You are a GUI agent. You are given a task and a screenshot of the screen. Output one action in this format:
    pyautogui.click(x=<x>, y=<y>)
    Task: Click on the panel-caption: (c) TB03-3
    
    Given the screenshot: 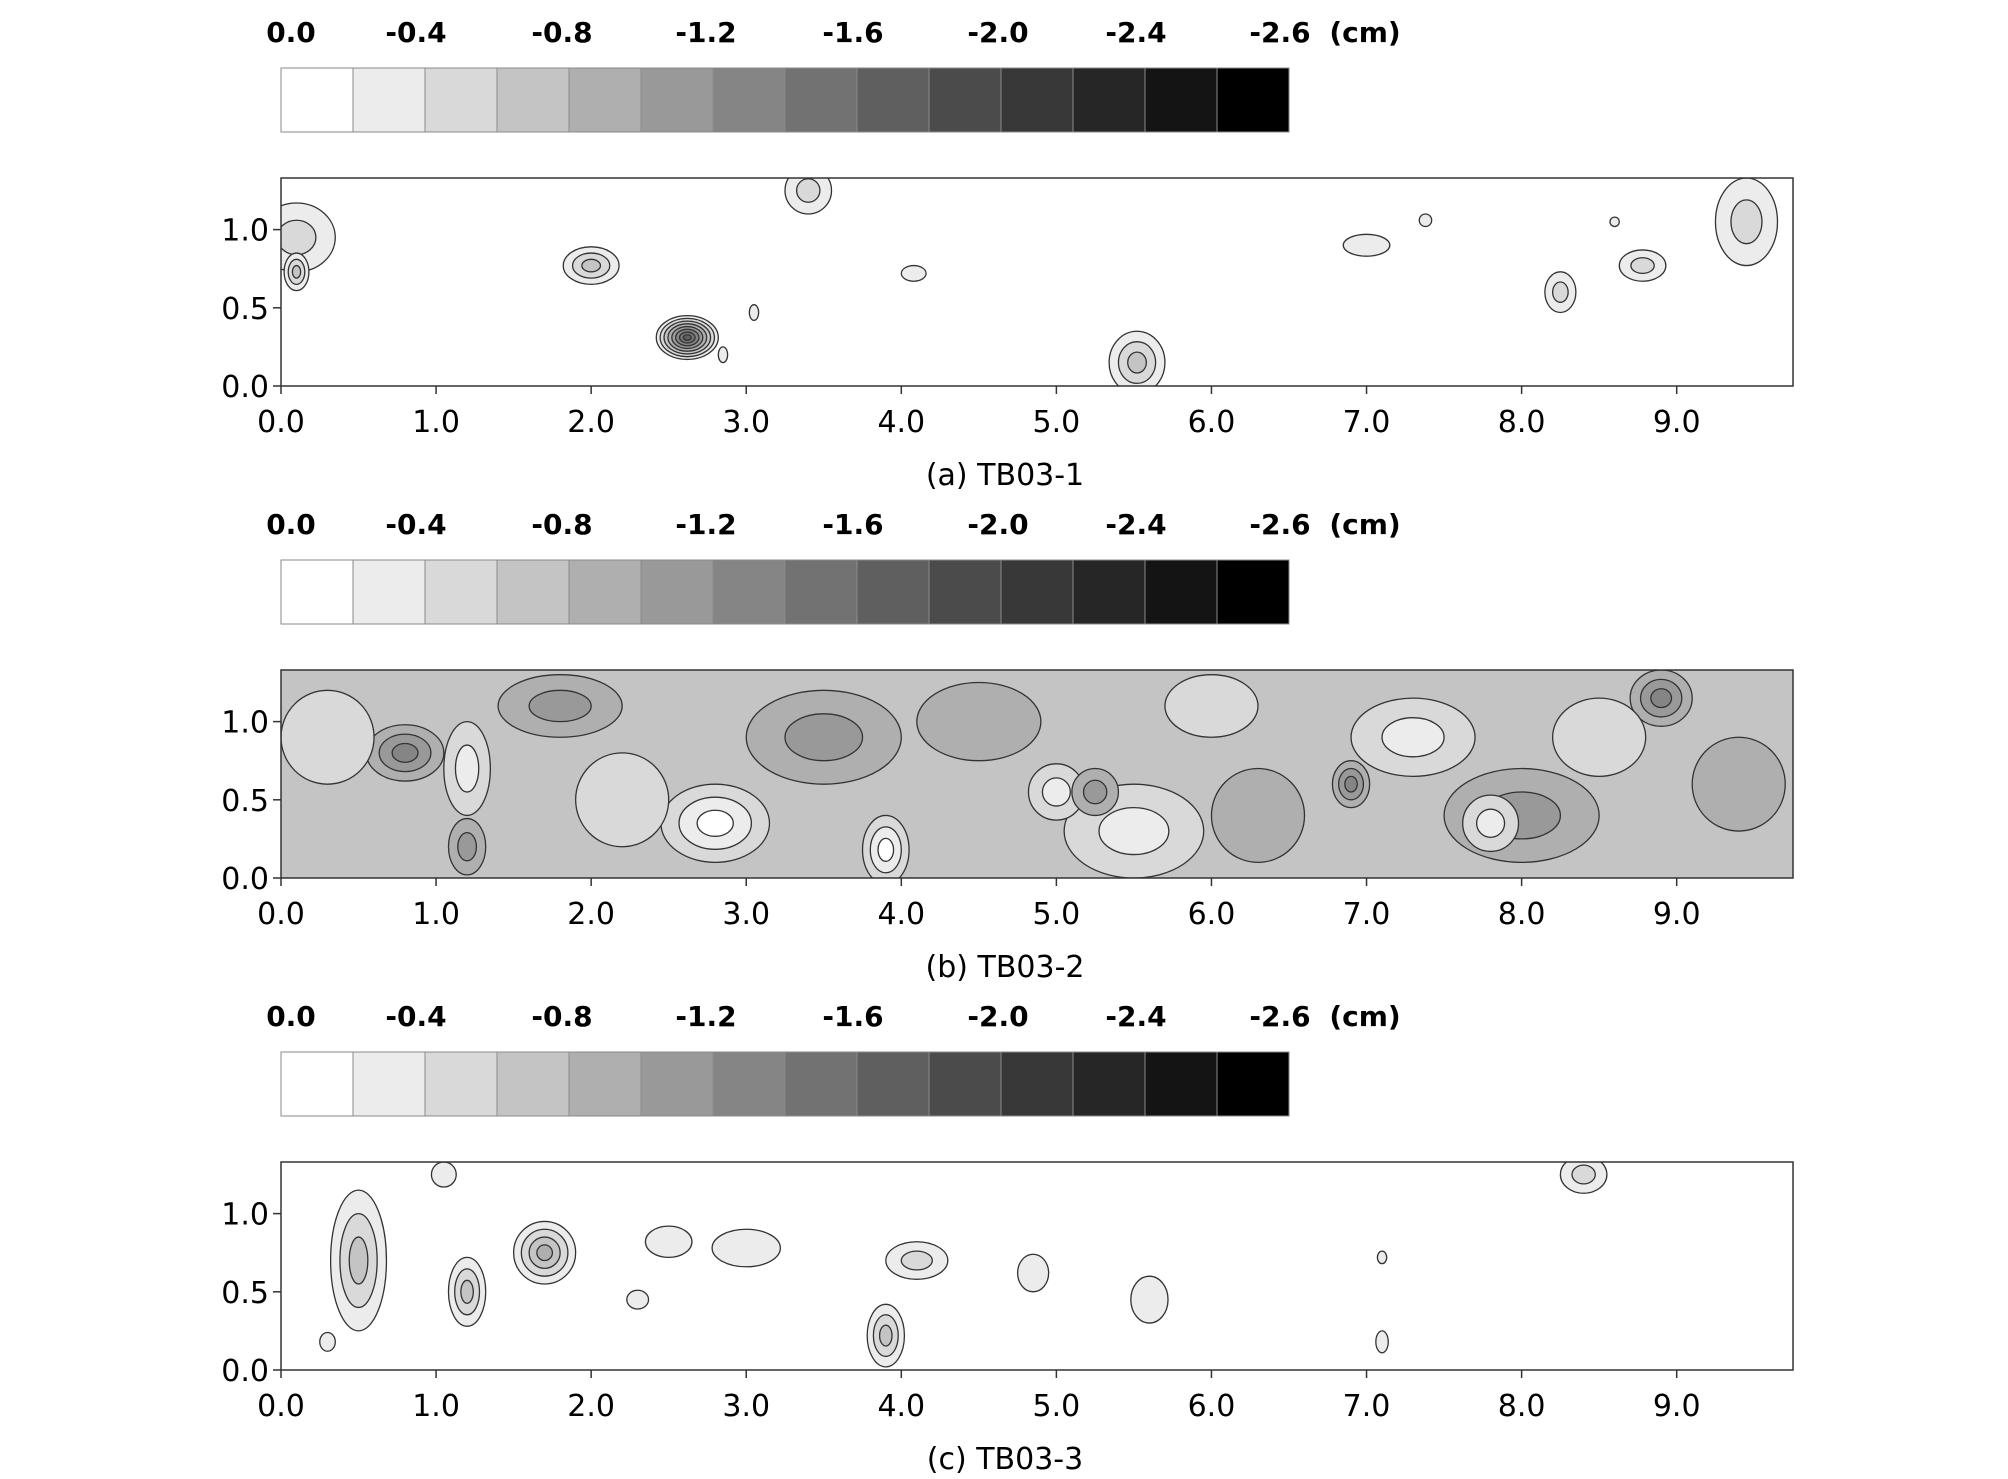 What is the action you would take?
    pyautogui.click(x=1005, y=1459)
    